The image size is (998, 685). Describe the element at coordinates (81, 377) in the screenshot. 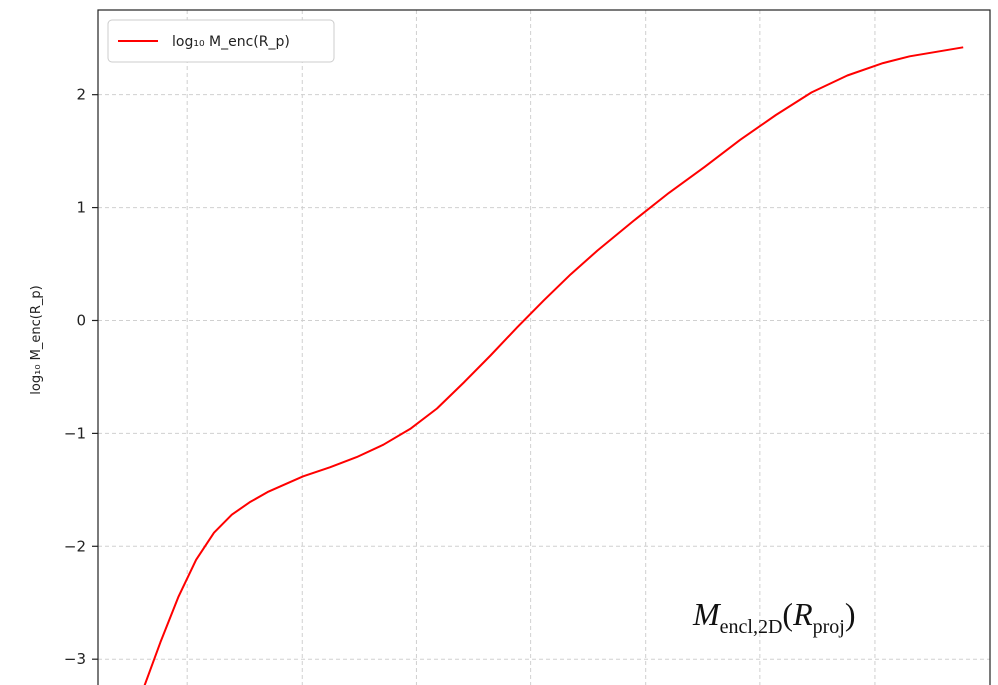

I see `y-axis: 2 1 0 −1 −2 −3` at that location.